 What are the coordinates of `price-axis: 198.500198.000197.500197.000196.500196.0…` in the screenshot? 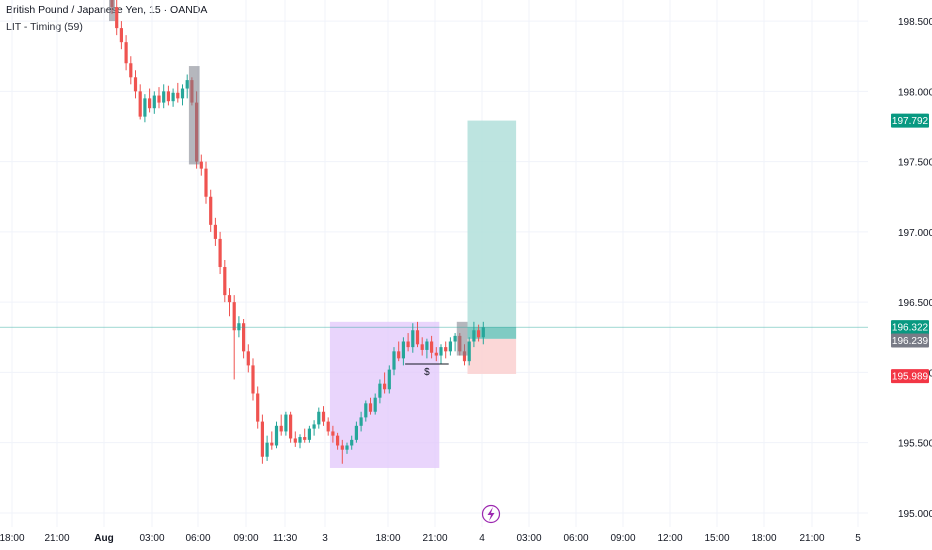 It's located at (915, 268).